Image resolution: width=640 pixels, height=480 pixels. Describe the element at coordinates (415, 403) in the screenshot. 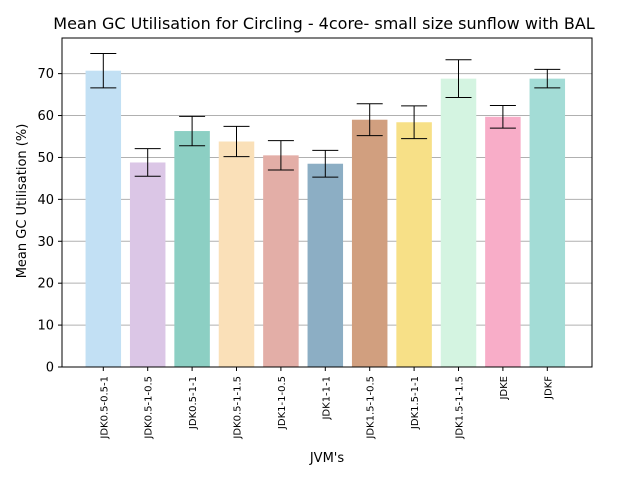

I see `x-tick-label: JDK1.5-1-1` at that location.